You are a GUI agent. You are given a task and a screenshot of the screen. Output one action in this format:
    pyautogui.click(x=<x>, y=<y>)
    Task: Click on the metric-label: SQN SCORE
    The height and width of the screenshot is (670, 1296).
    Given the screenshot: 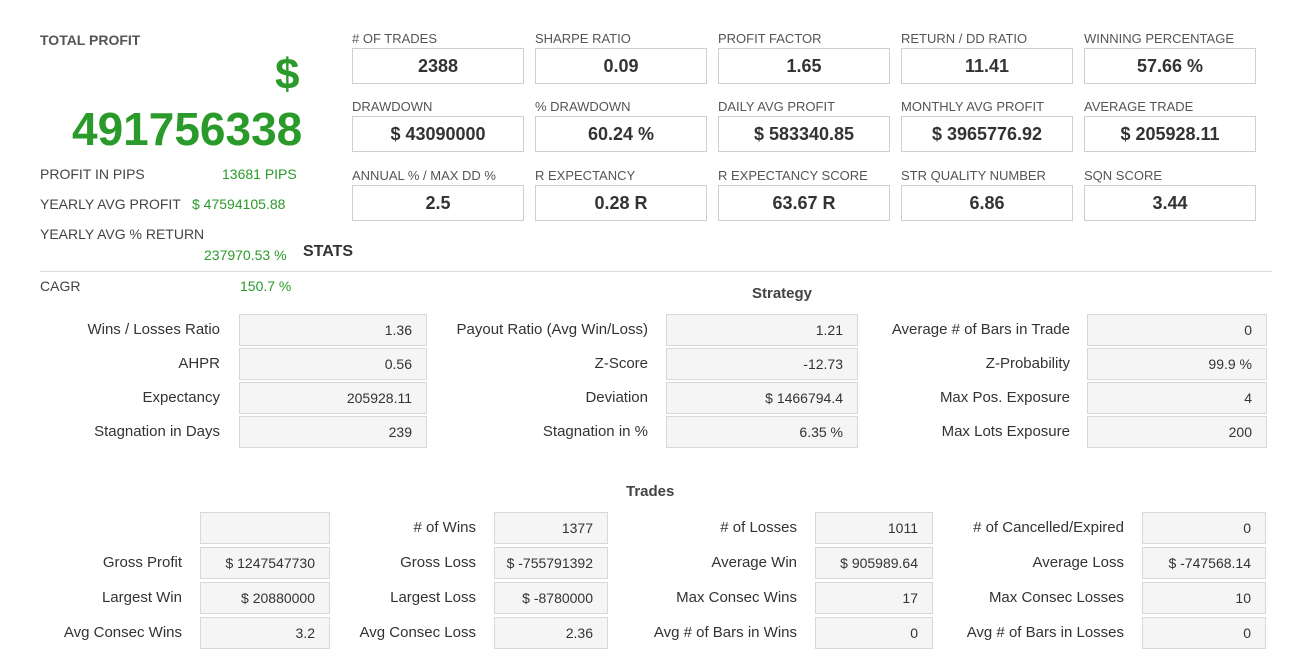 What is the action you would take?
    pyautogui.click(x=1123, y=175)
    